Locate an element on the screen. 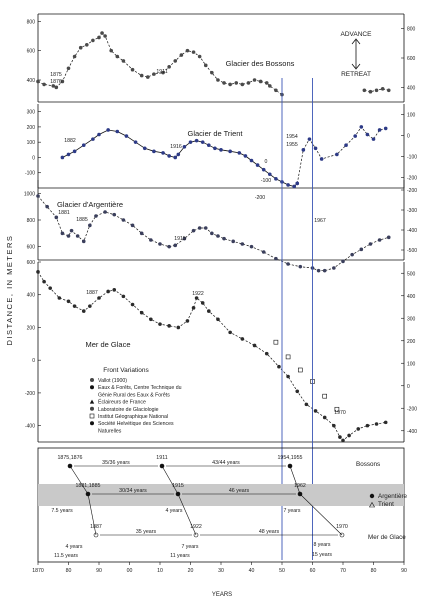  legend-entry-label: Société Helvétique des Sciences is located at coordinates (136, 424).